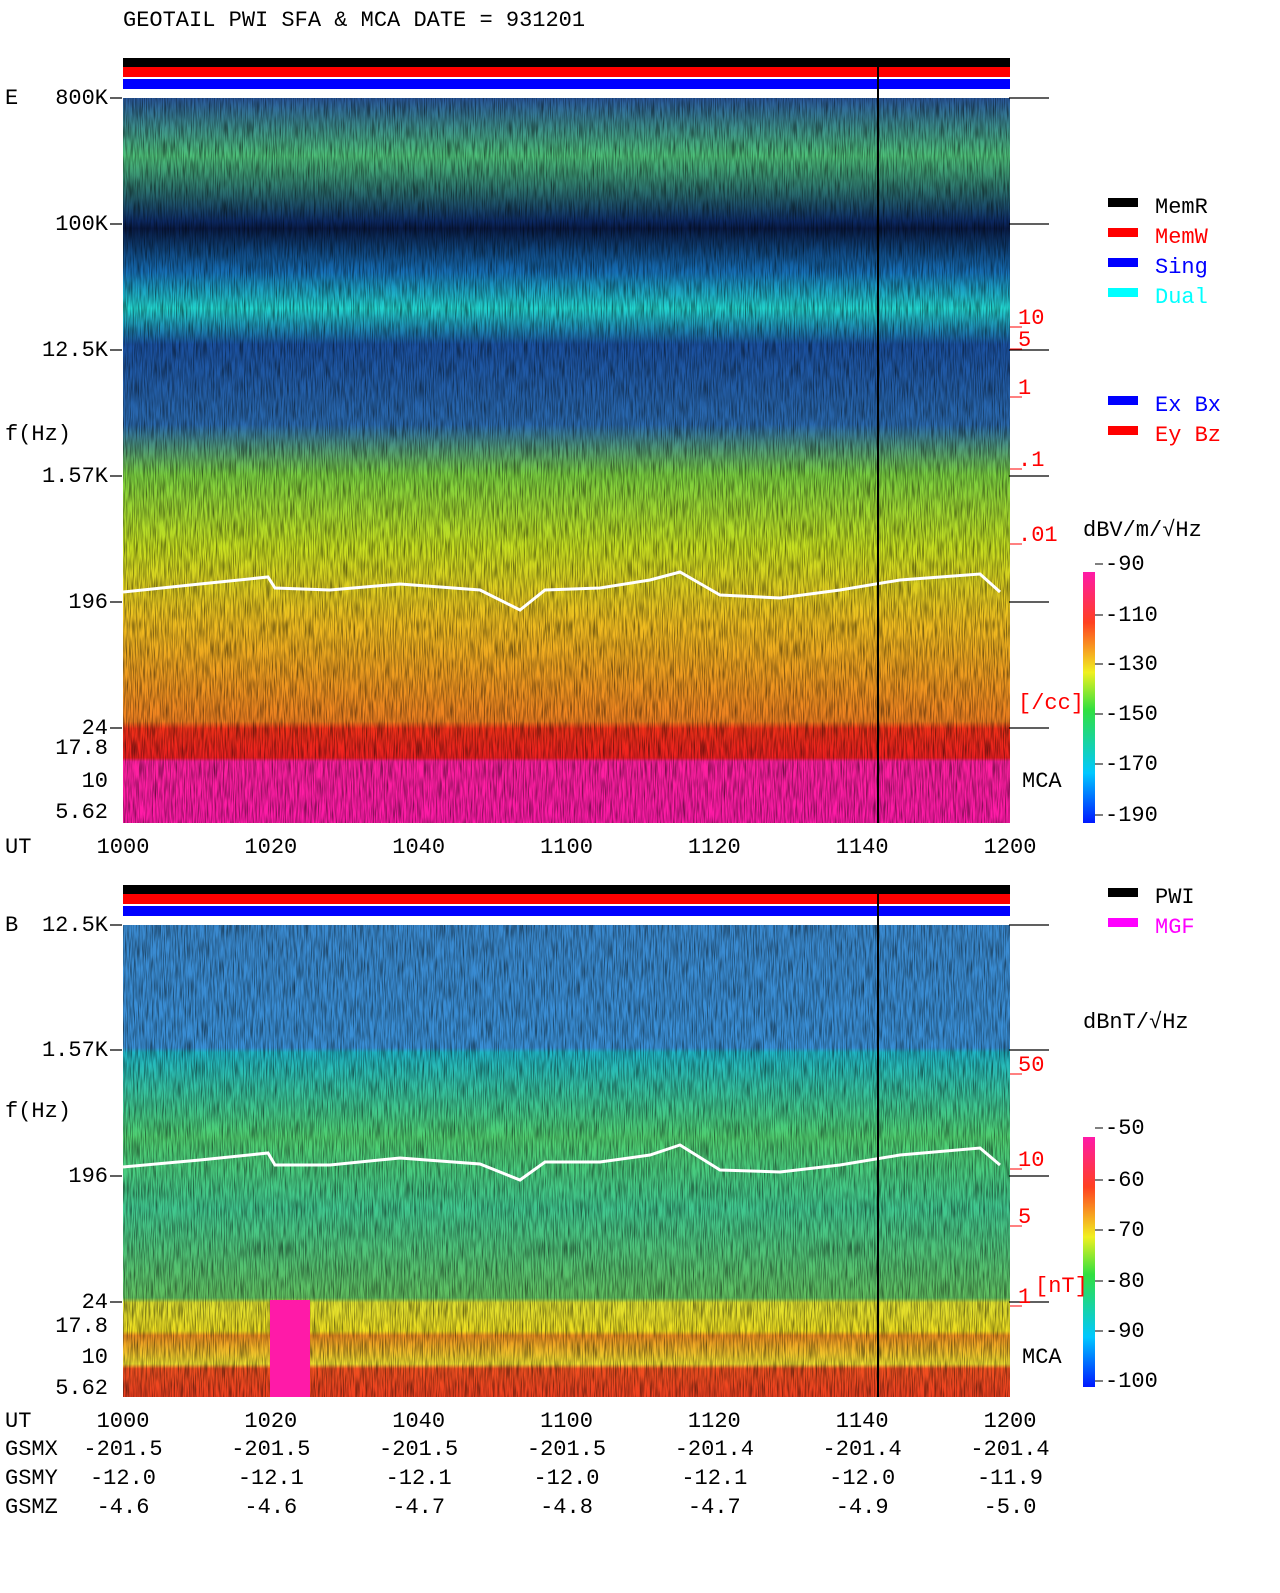 This screenshot has width=1280, height=1593. Describe the element at coordinates (31, 1507) in the screenshot. I see `orbit-label: GSMZ` at that location.